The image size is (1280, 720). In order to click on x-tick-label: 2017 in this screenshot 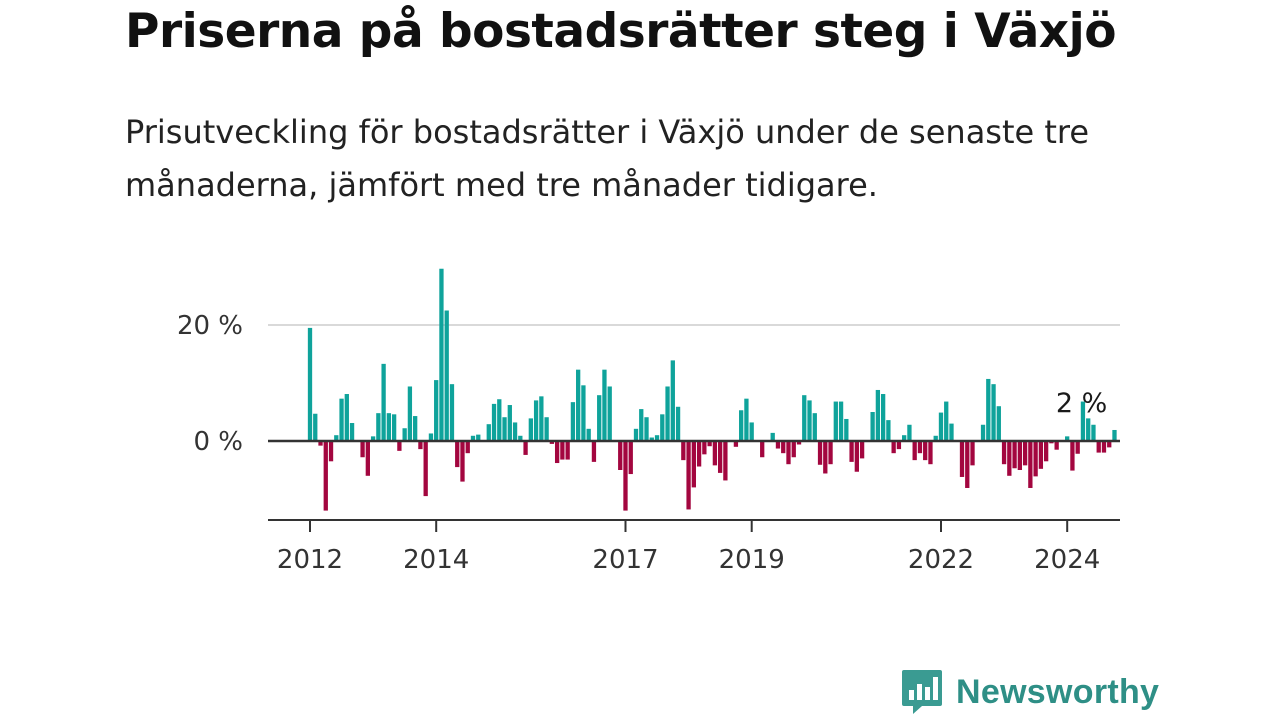, I will do `click(625, 560)`.